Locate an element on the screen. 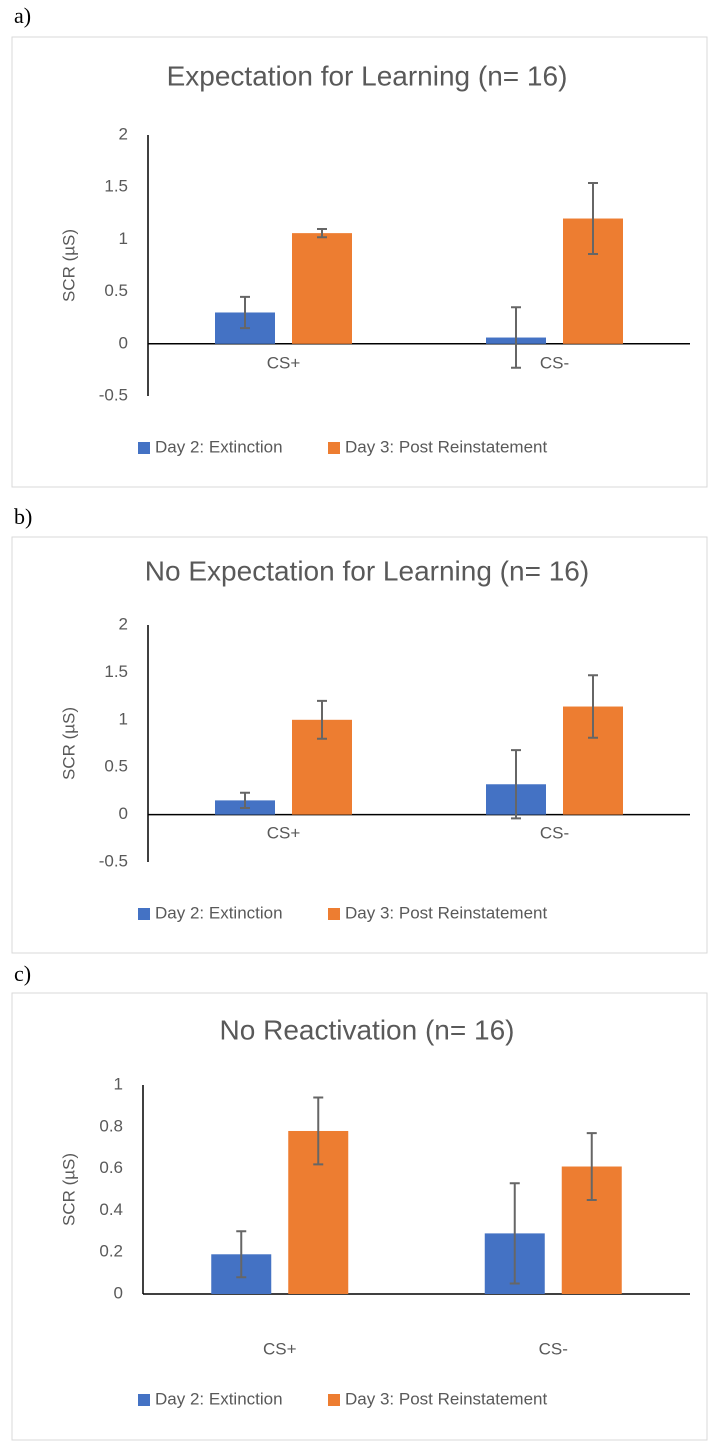 This screenshot has width=708, height=1441. bar is located at coordinates (322, 288).